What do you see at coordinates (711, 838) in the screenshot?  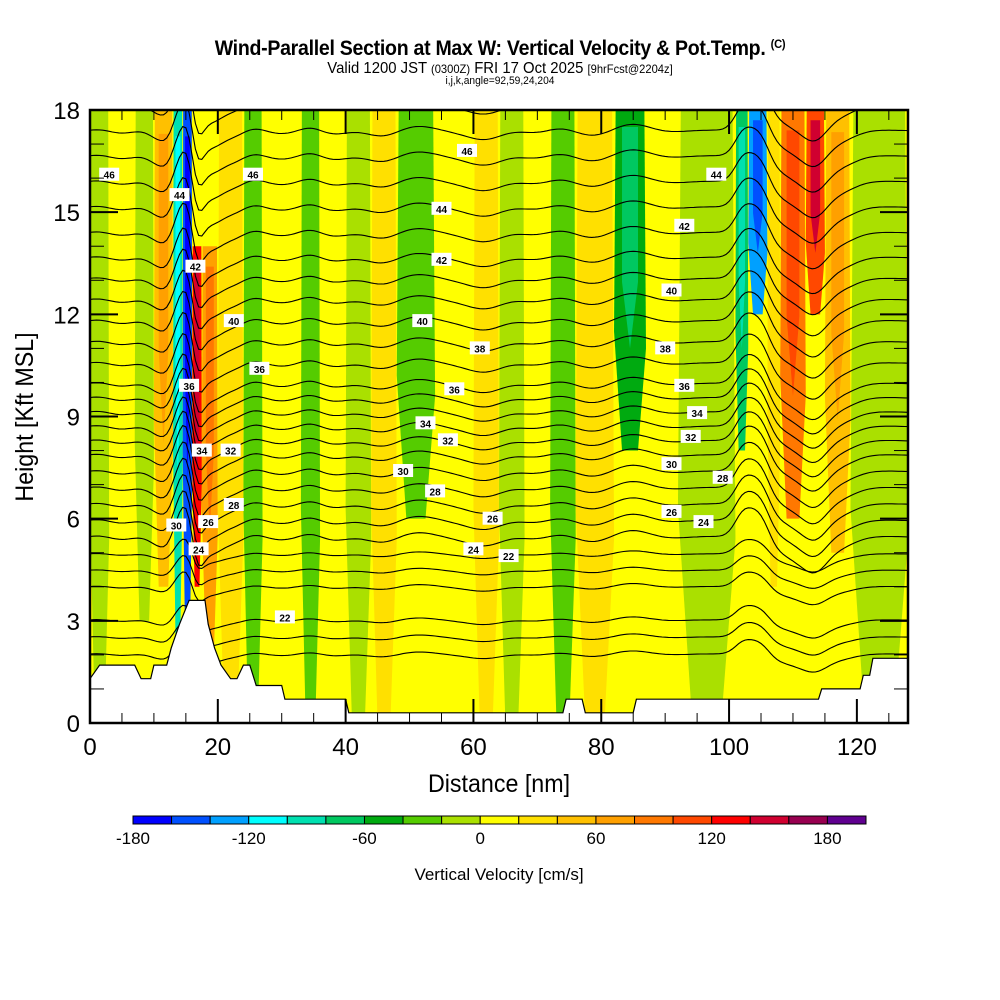 I see `colorbar-tick-label: 120` at bounding box center [711, 838].